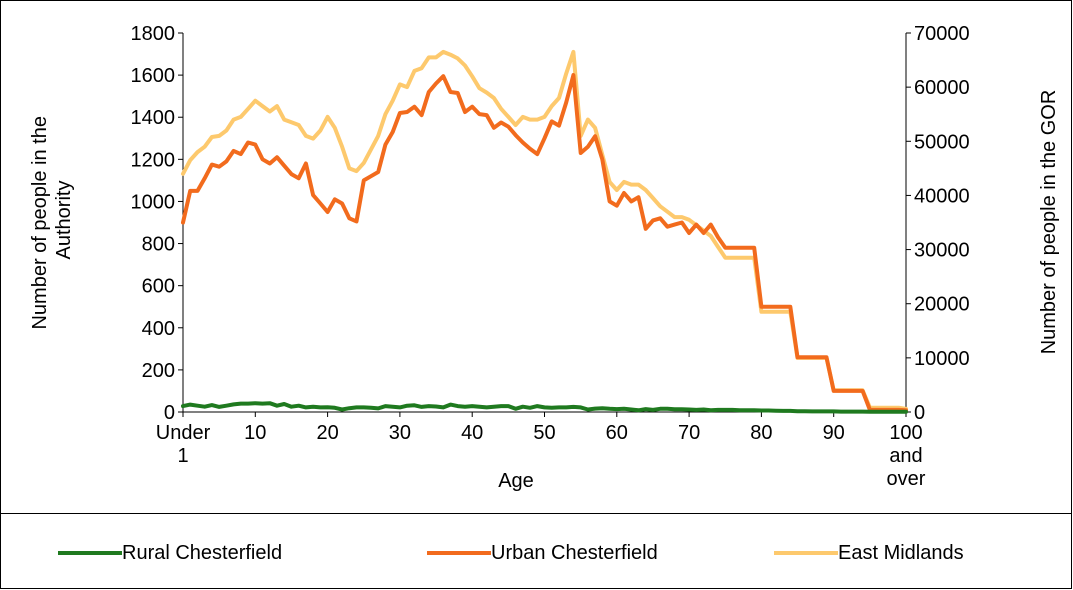 The height and width of the screenshot is (590, 1073). I want to click on left-tick-label: 200, so click(158, 371).